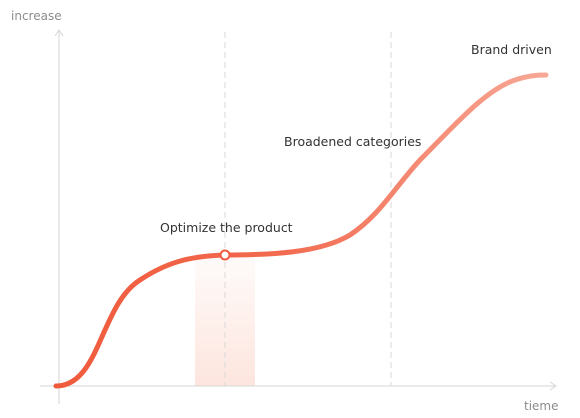  I want to click on stage-label-optimize: Optimize the product, so click(226, 227).